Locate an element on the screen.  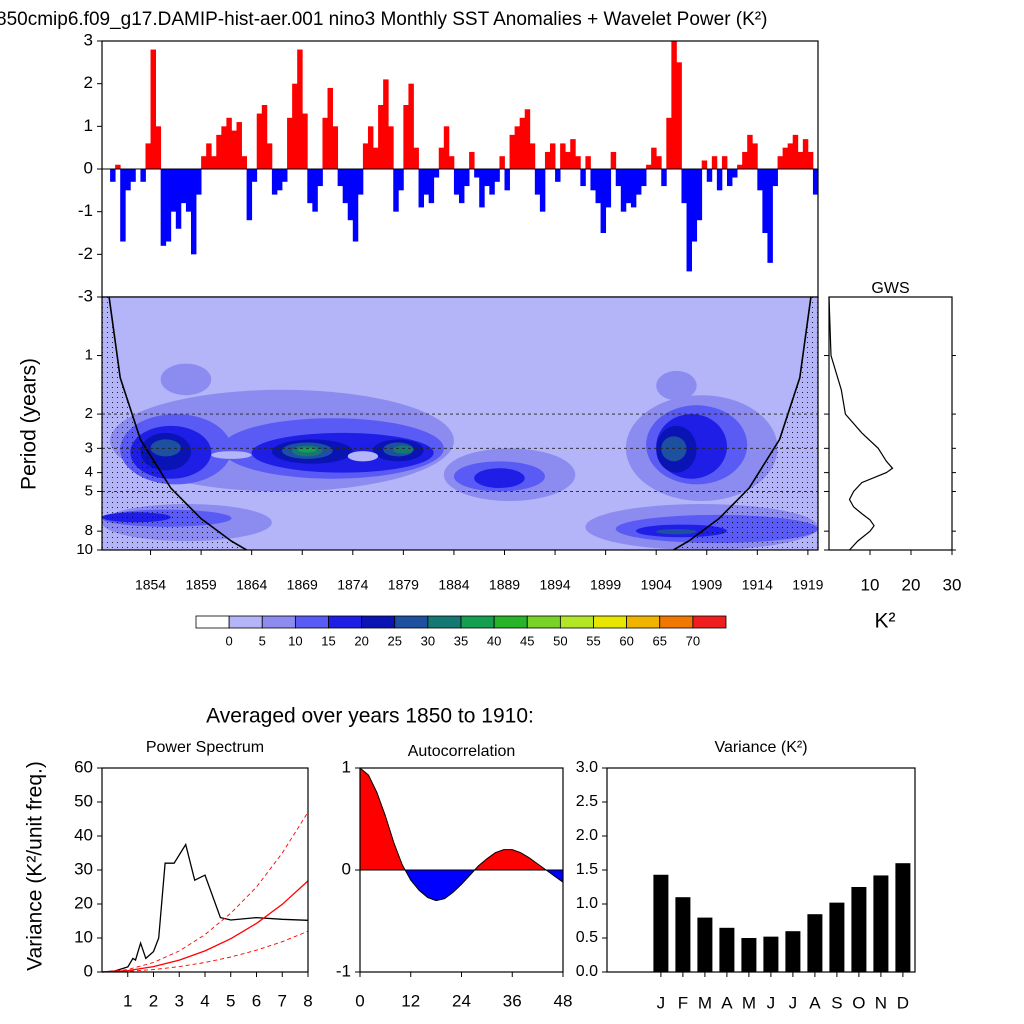
y-tick-label: 3.0 is located at coordinates (587, 767).